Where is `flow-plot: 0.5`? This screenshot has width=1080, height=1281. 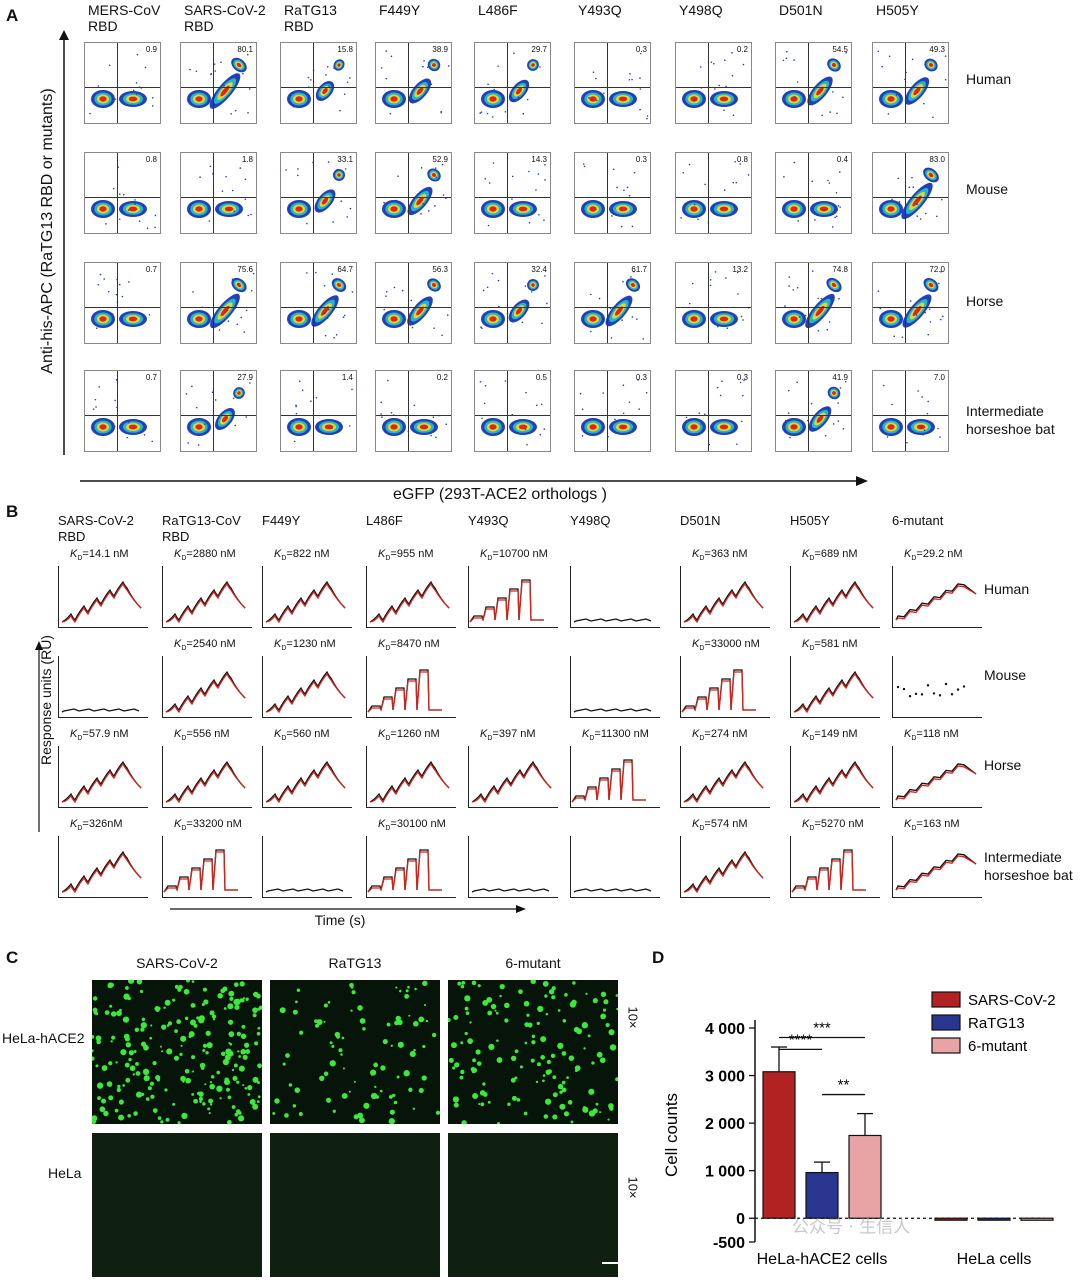 flow-plot: 0.5 is located at coordinates (512, 411).